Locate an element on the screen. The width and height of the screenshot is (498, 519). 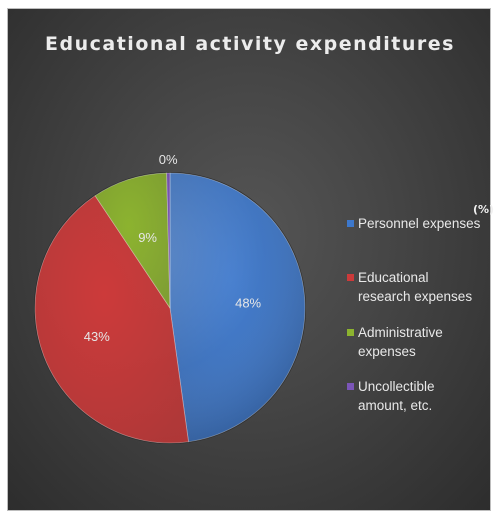
legend-label-3: Uncollectible amount, etc. is located at coordinates (428, 396).